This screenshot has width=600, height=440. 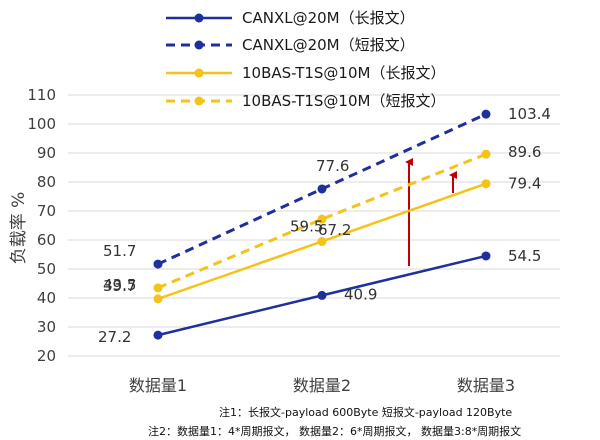 I want to click on data-label: 40.9, so click(x=360, y=294).